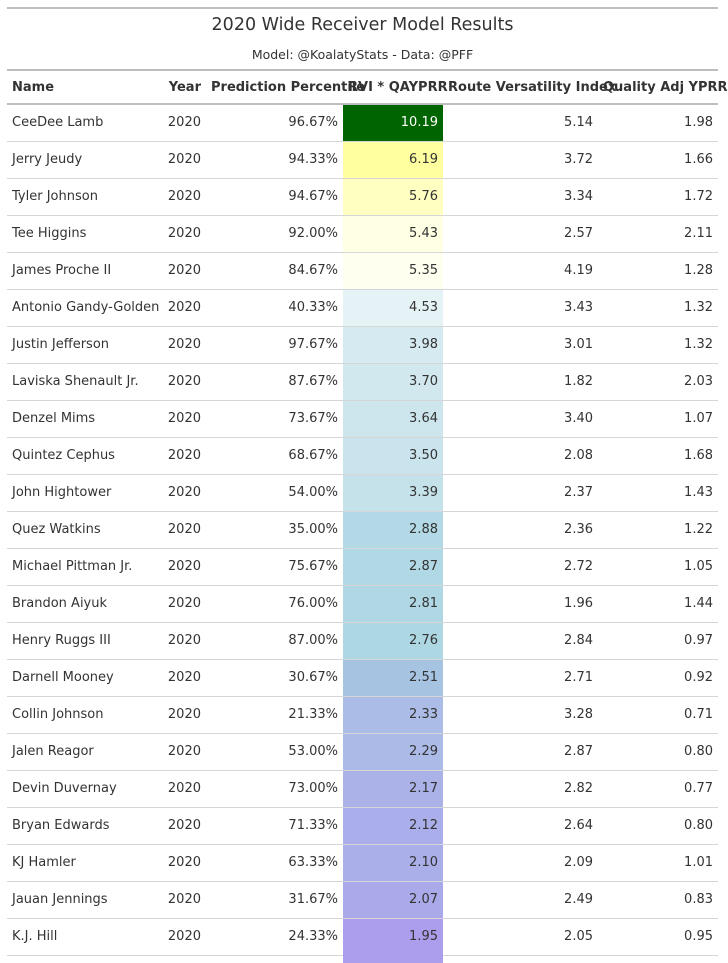 This screenshot has height=963, width=728. I want to click on table-row: Tee Higgins 2020 92.00% 5.43 2.57 2.11, so click(362, 234).